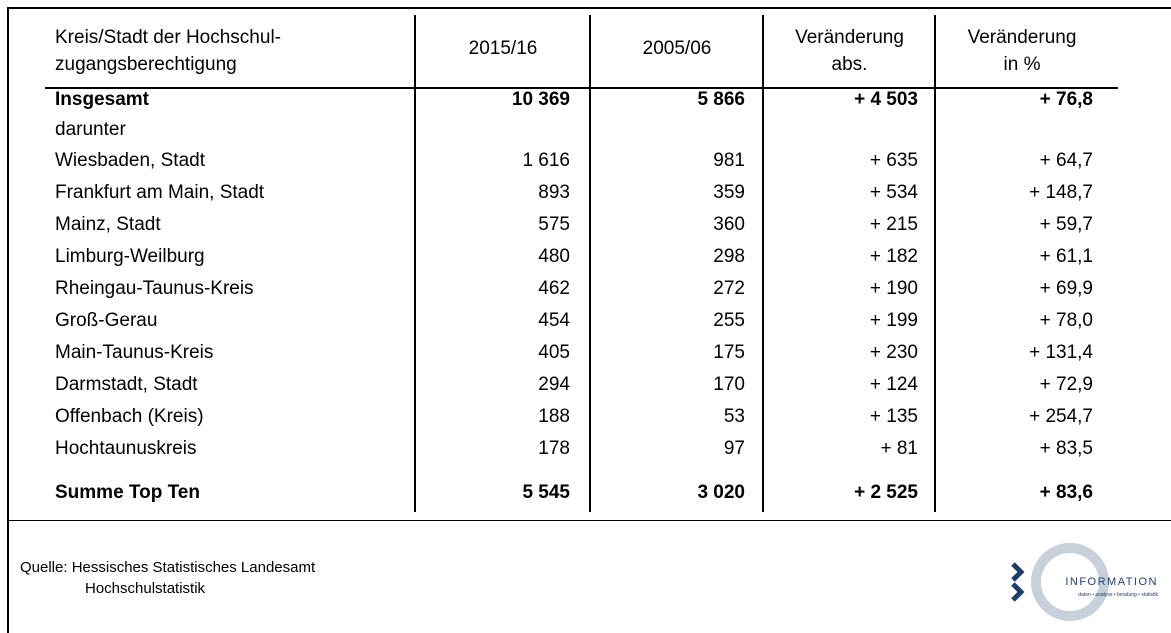 This screenshot has width=1171, height=633. What do you see at coordinates (589, 8) in the screenshot?
I see `frame-top` at bounding box center [589, 8].